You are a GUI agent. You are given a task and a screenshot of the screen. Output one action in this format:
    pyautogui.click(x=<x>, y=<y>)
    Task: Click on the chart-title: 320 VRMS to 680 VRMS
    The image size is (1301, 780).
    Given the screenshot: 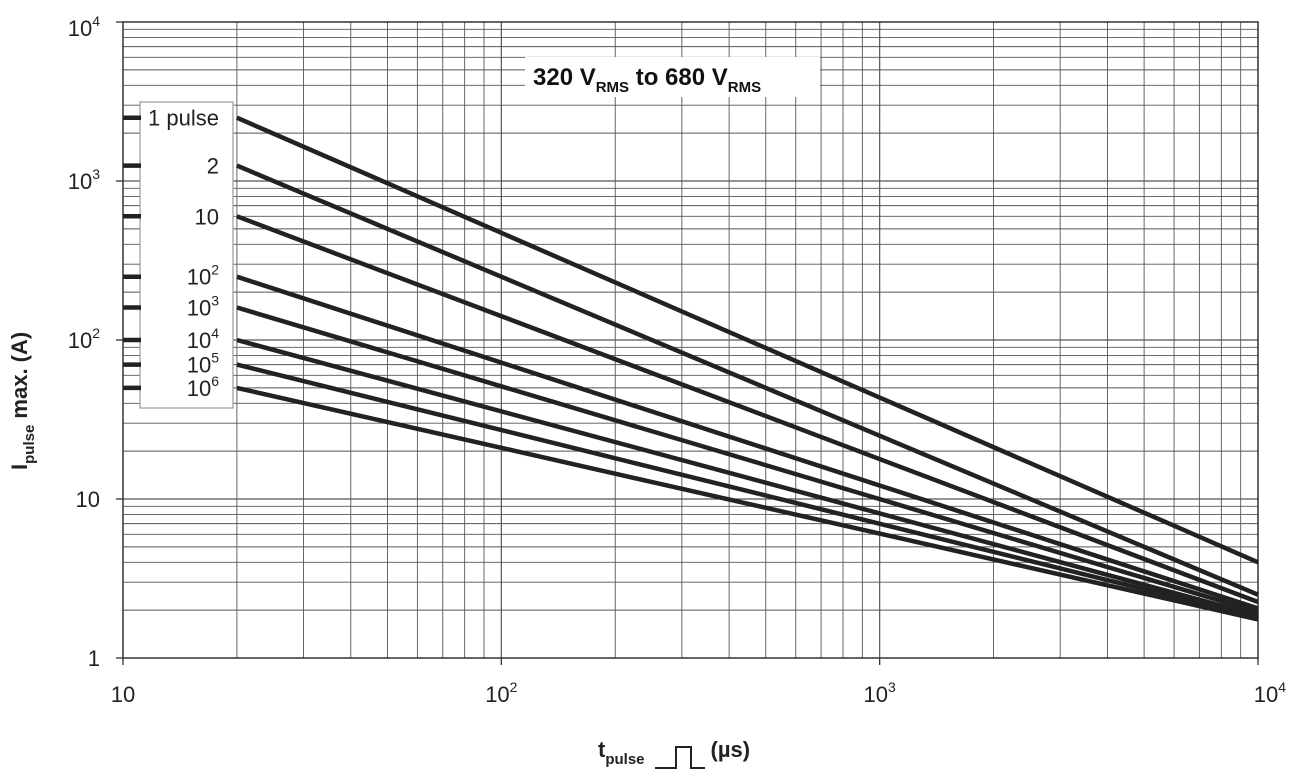 What is the action you would take?
    pyautogui.click(x=647, y=80)
    